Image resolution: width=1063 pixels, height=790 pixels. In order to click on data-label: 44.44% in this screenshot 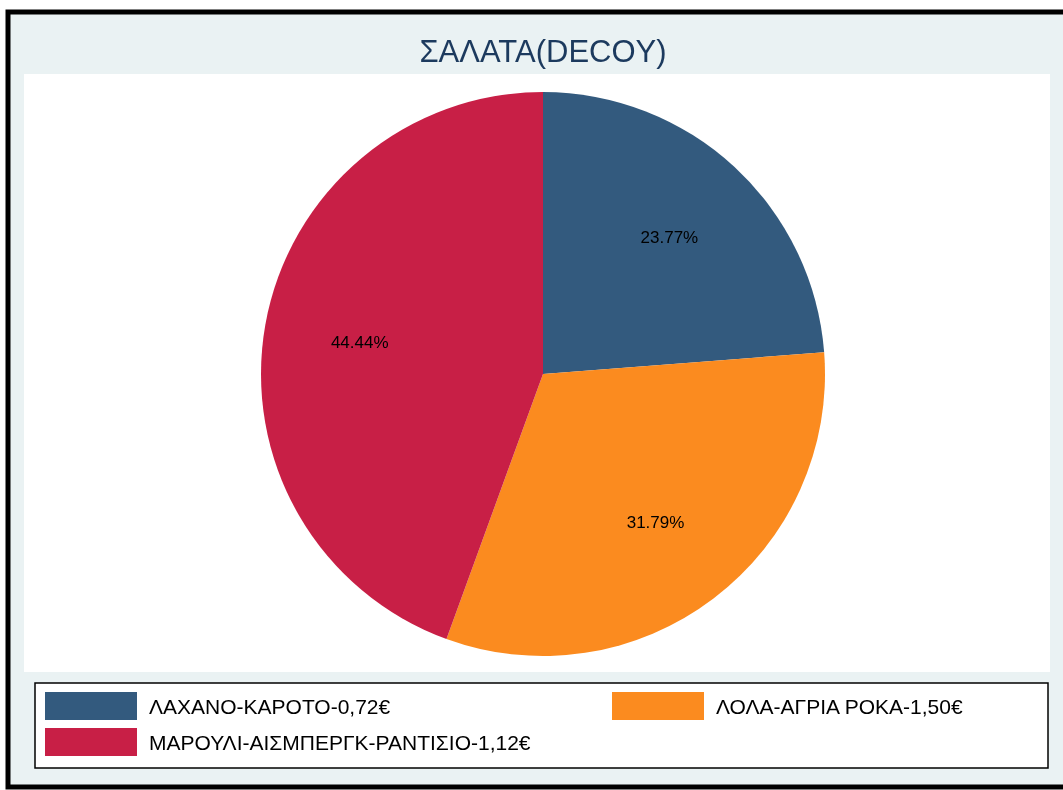, I will do `click(359, 342)`.